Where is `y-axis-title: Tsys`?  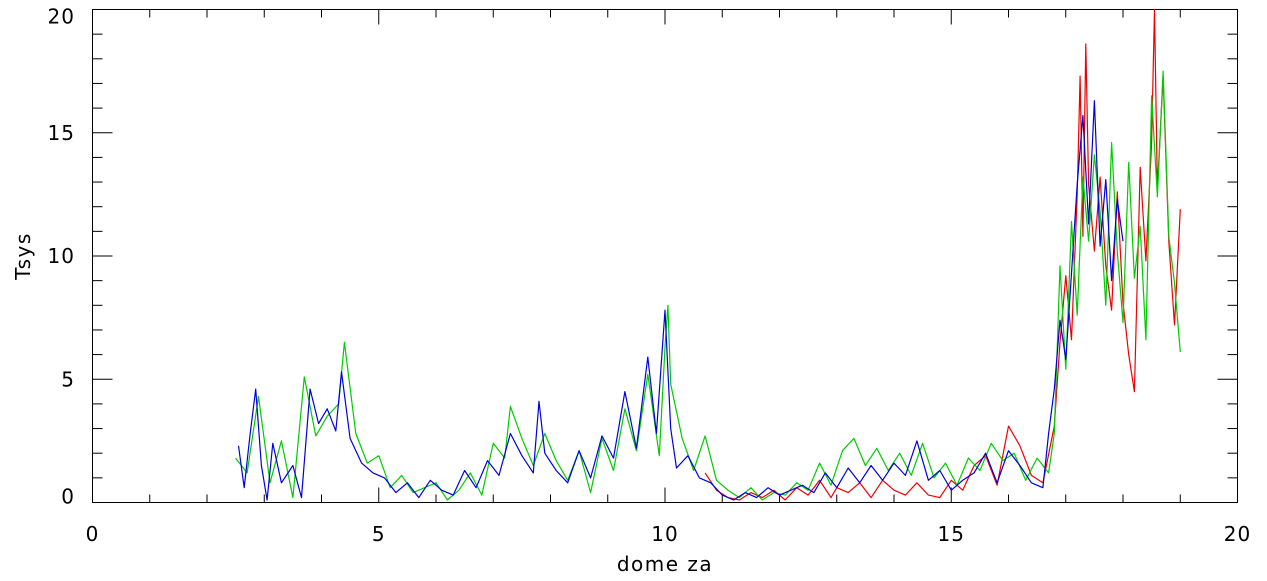
y-axis-title: Tsys is located at coordinates (23, 256).